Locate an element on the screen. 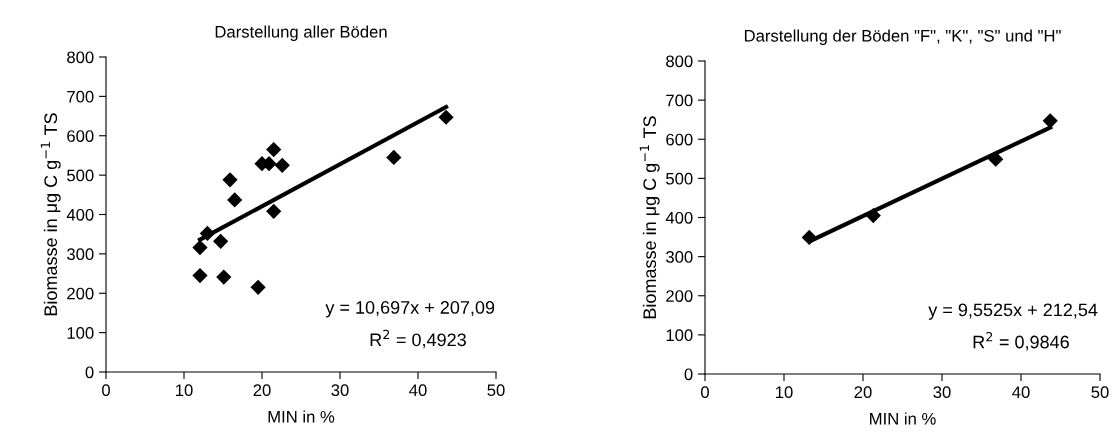 Image resolution: width=1119 pixels, height=445 pixels. chart-title: Darstellung der Böden "F", "K", "S" und "H" is located at coordinates (902, 37).